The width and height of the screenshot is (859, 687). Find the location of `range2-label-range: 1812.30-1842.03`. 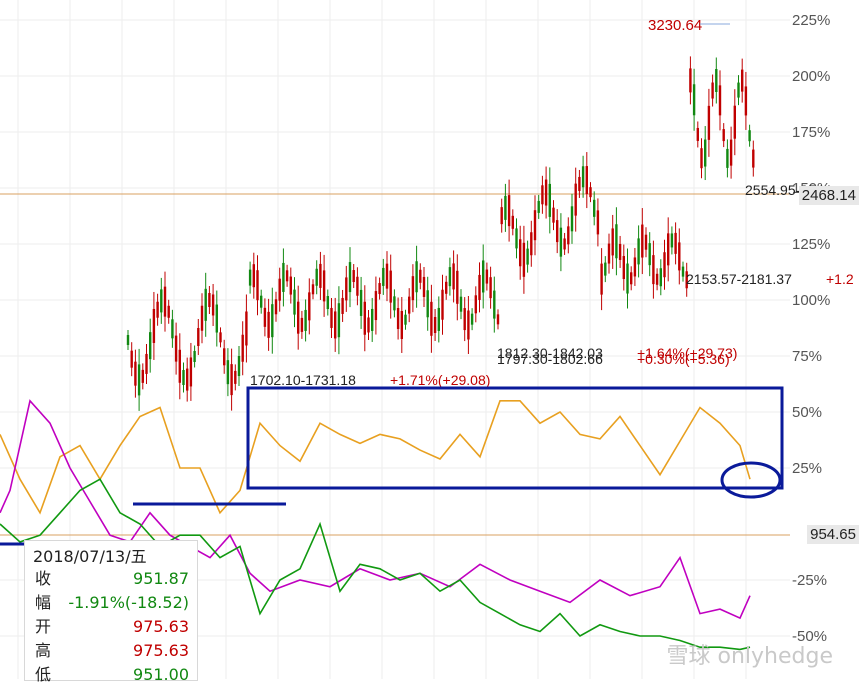

range2-label-range: 1812.30-1842.03 is located at coordinates (550, 353).